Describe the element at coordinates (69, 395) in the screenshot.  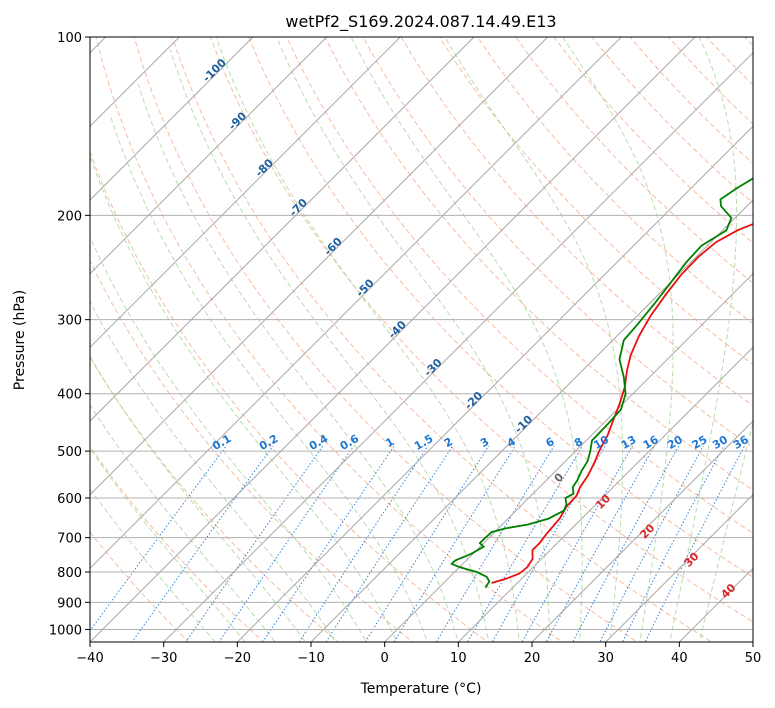
I see `y-tick-label: 400` at that location.